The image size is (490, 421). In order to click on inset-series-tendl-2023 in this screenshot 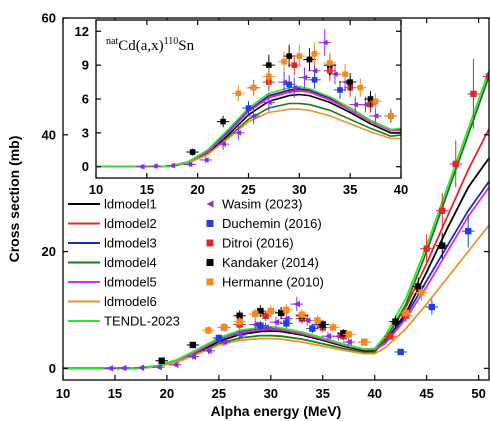, I will do `click(248, 126)`.